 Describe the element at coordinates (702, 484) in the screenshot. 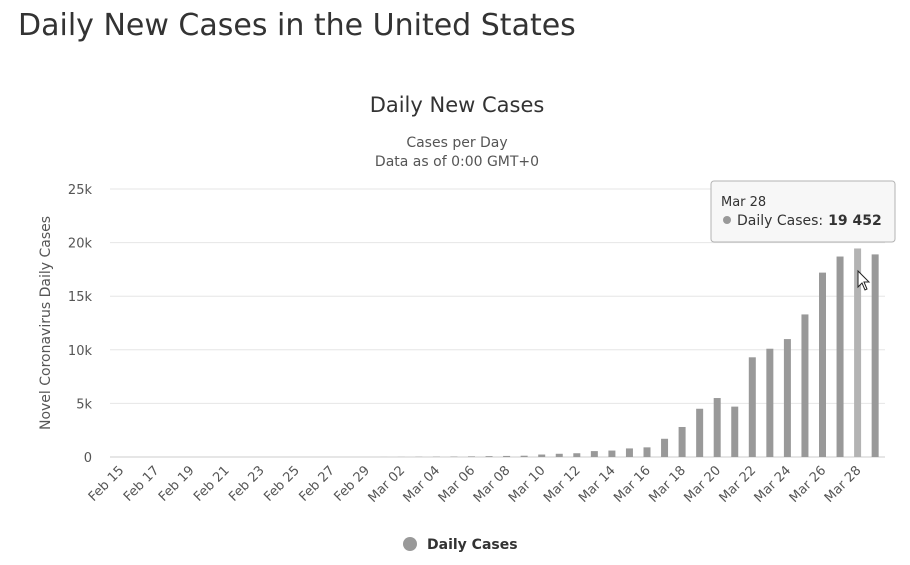

I see `x-tick-label: Mar 20` at that location.